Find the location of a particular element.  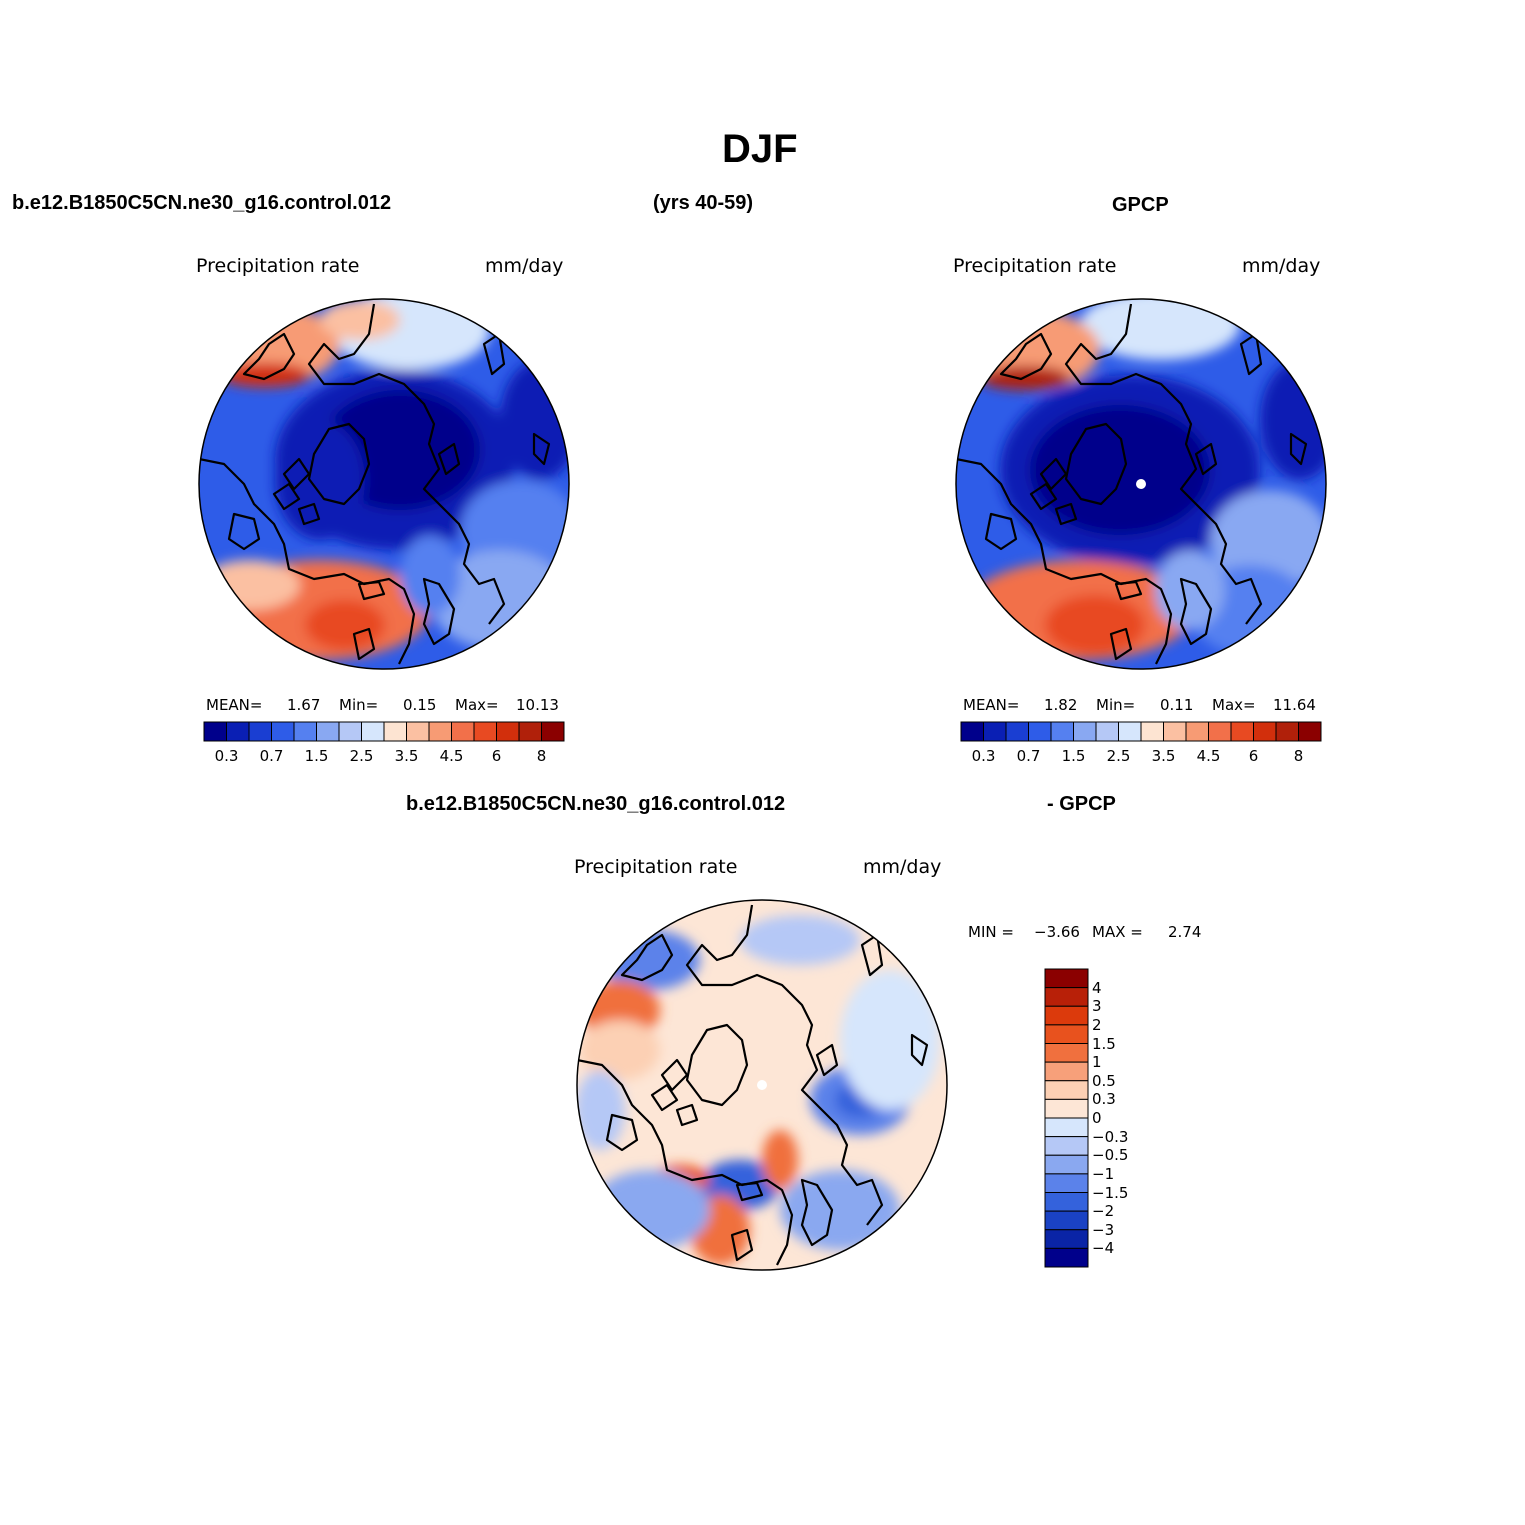

diff-obs-title: - GPCP is located at coordinates (1081, 804).